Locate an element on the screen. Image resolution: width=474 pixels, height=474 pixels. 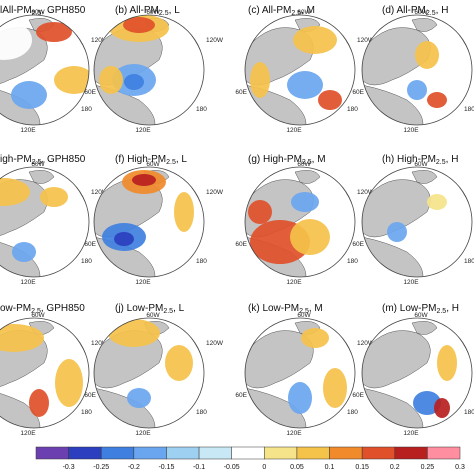
panel-k: 60W 120W 180 60E 120E is located at coordinates (304, 374).